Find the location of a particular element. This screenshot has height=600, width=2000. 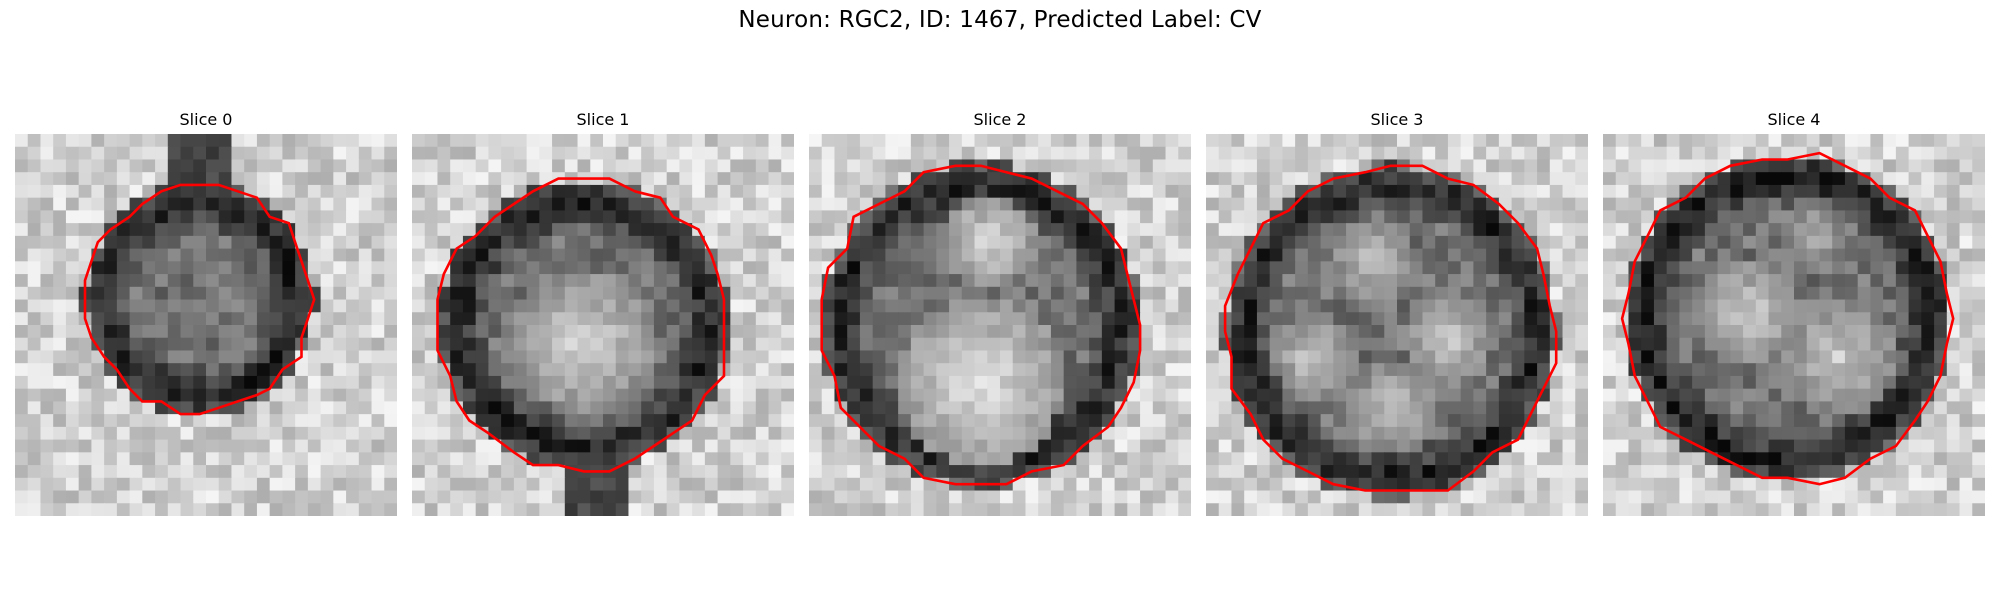

slice-0-title: Slice 0 is located at coordinates (206, 119).